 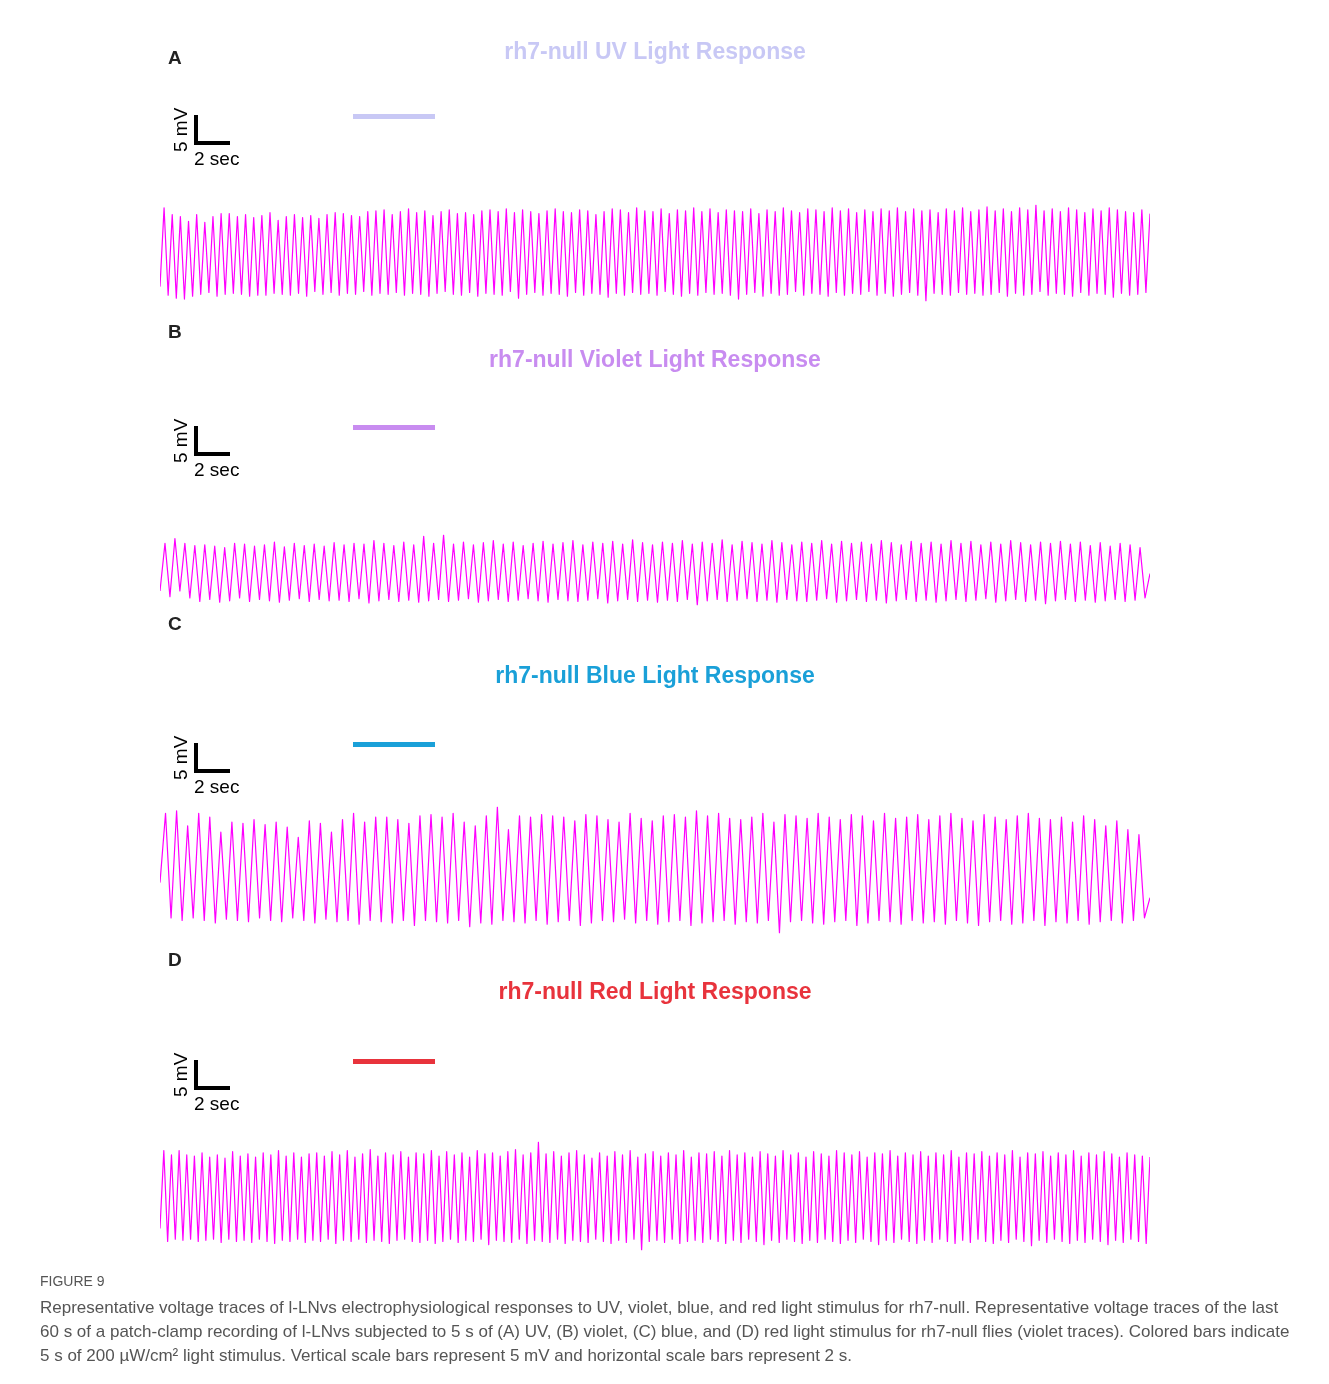 What do you see at coordinates (175, 332) in the screenshot?
I see `text: B` at bounding box center [175, 332].